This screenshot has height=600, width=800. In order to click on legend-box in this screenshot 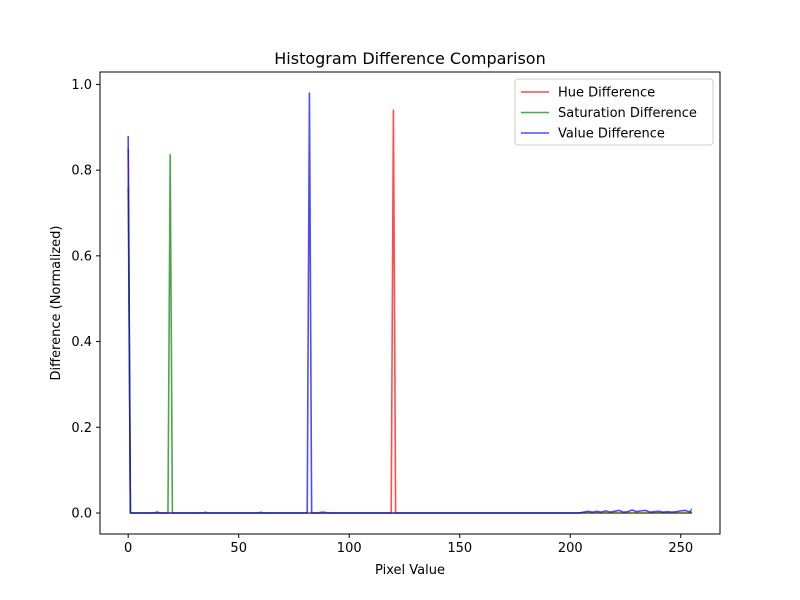, I will do `click(614, 112)`.